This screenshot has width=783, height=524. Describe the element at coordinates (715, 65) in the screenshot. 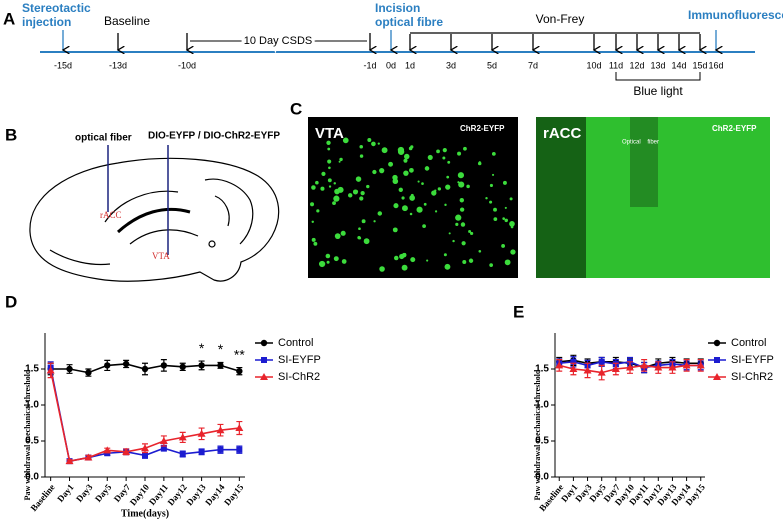

I see `day-label: 16d` at that location.